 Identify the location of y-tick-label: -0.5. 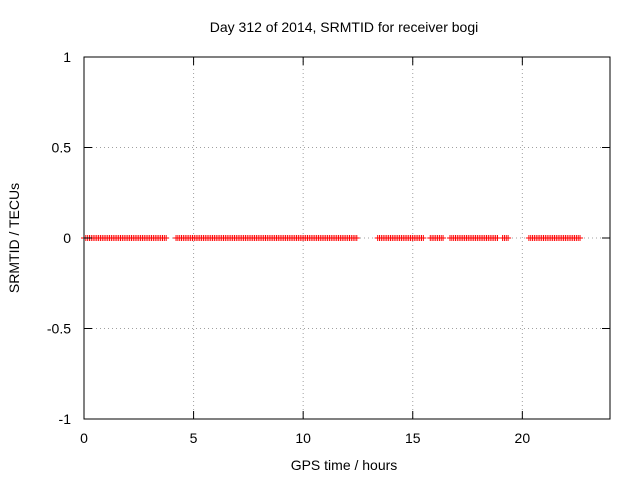
(59, 329).